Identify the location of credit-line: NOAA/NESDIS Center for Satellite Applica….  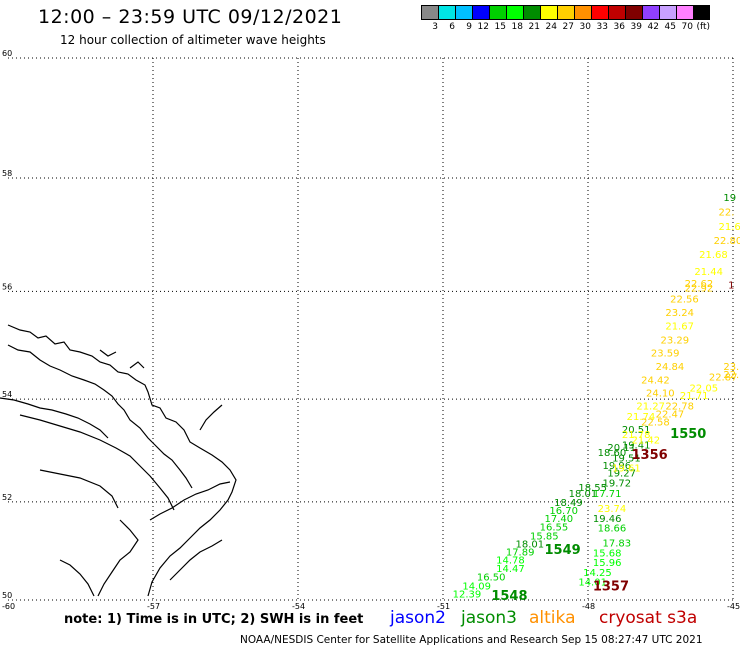
(471, 640).